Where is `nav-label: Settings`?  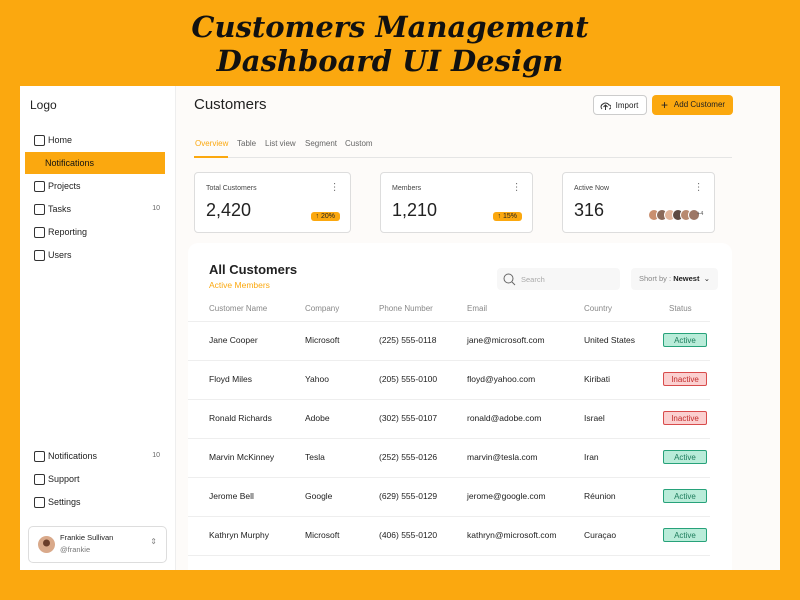
nav-label: Settings is located at coordinates (64, 502).